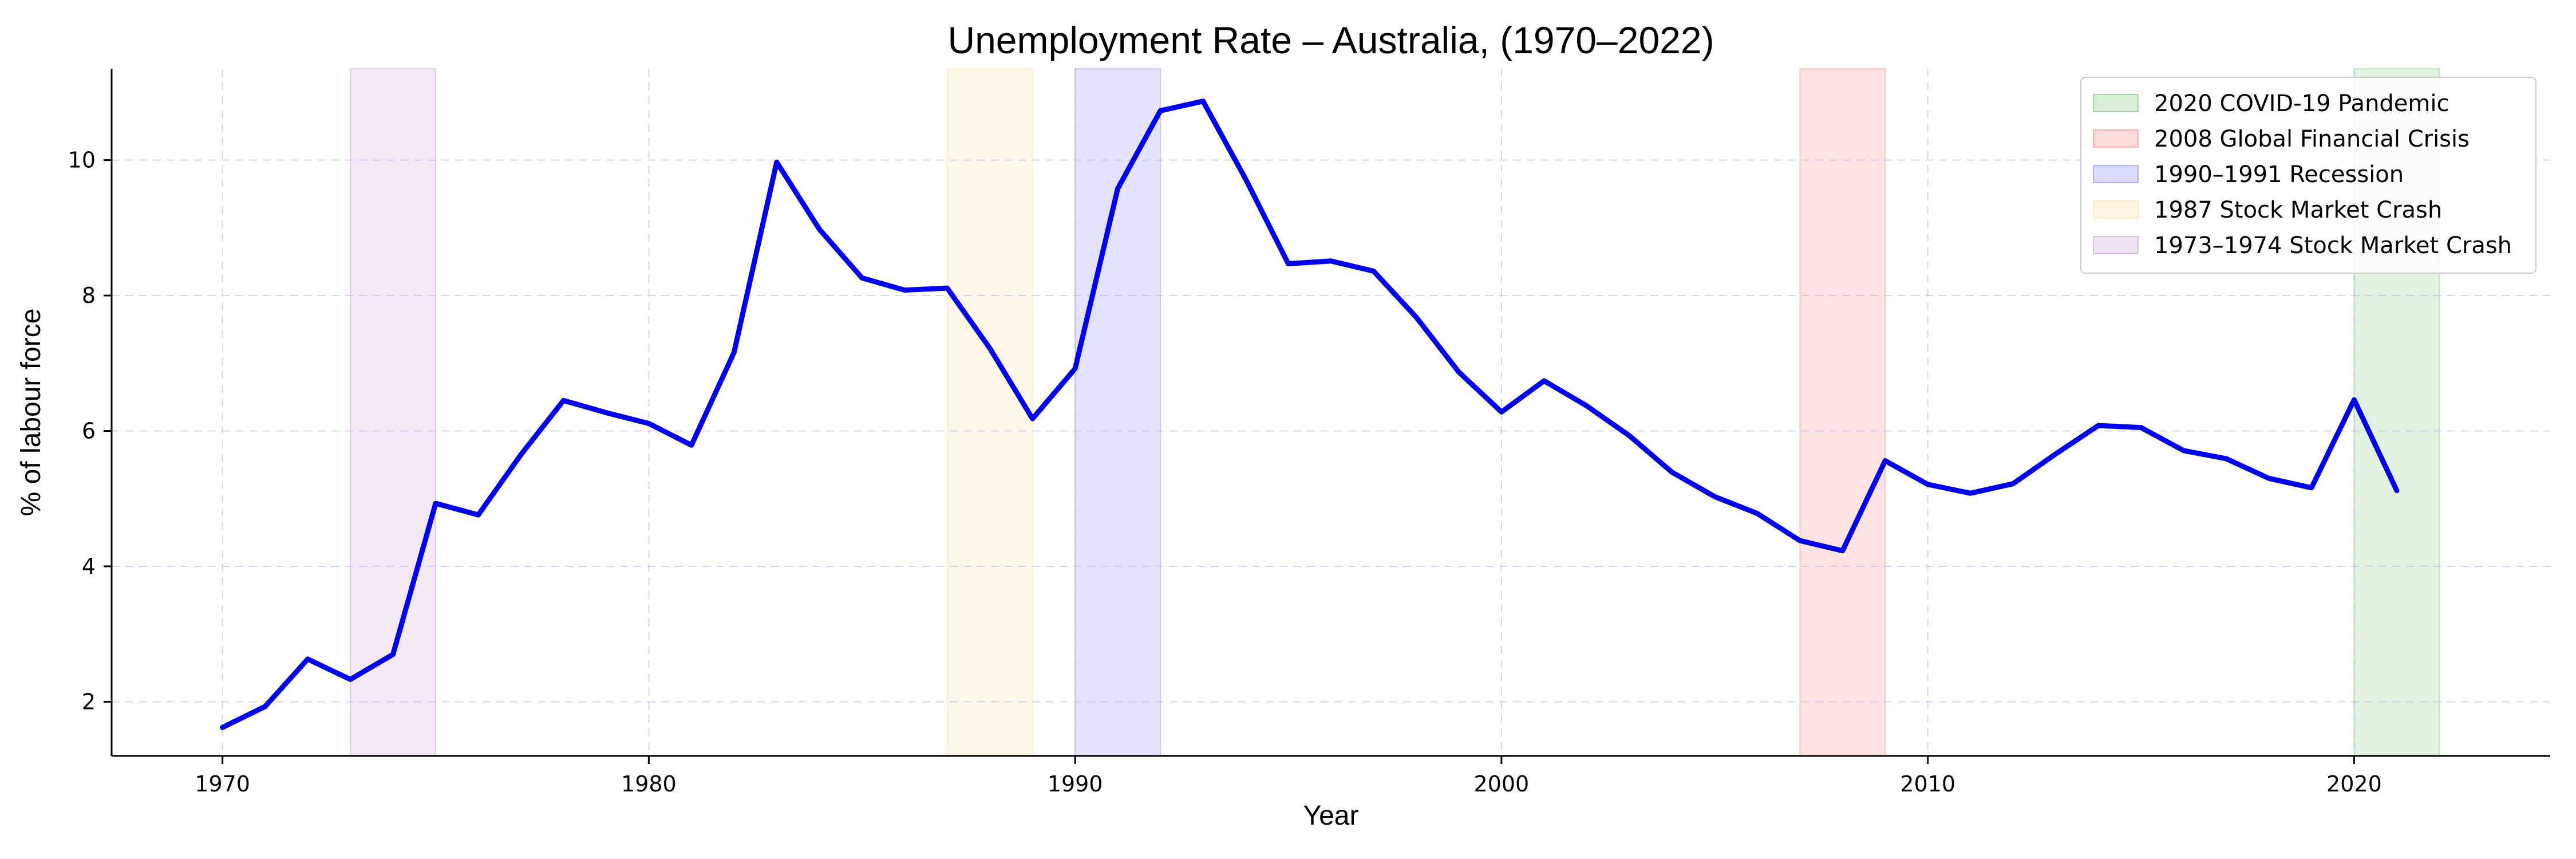 This screenshot has width=2576, height=859. Describe the element at coordinates (1075, 784) in the screenshot. I see `x-tick-label: 1990` at that location.